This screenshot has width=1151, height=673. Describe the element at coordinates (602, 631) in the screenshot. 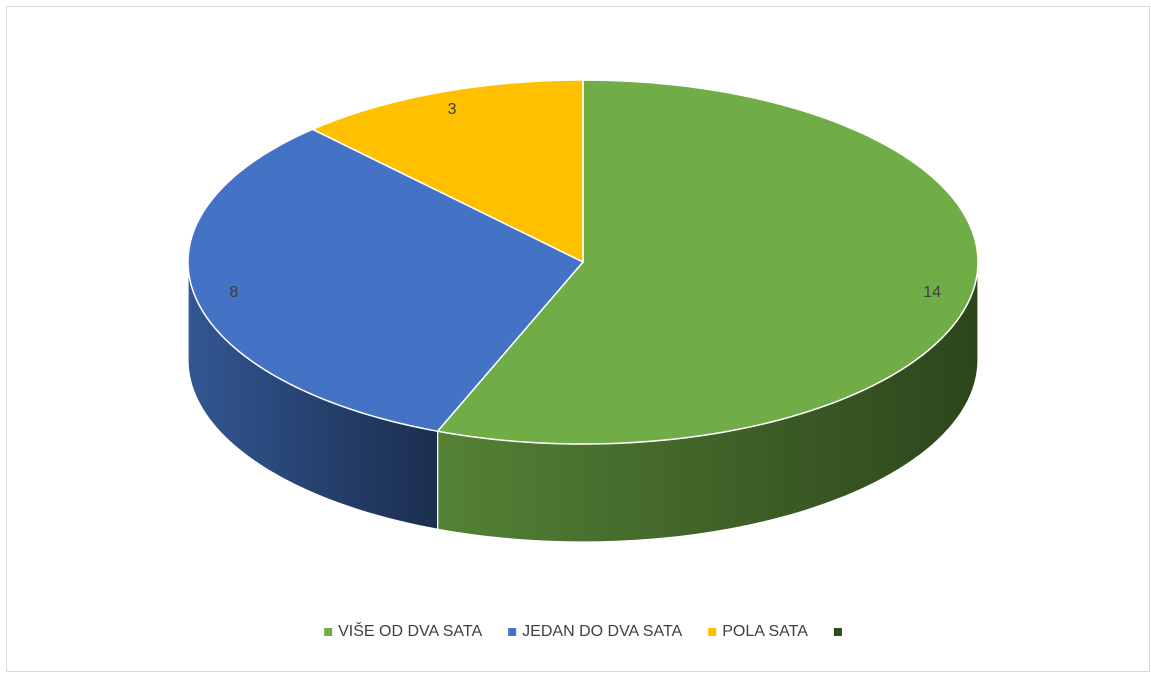

I see `legend-label: JEDAN DO DVA SATA` at that location.